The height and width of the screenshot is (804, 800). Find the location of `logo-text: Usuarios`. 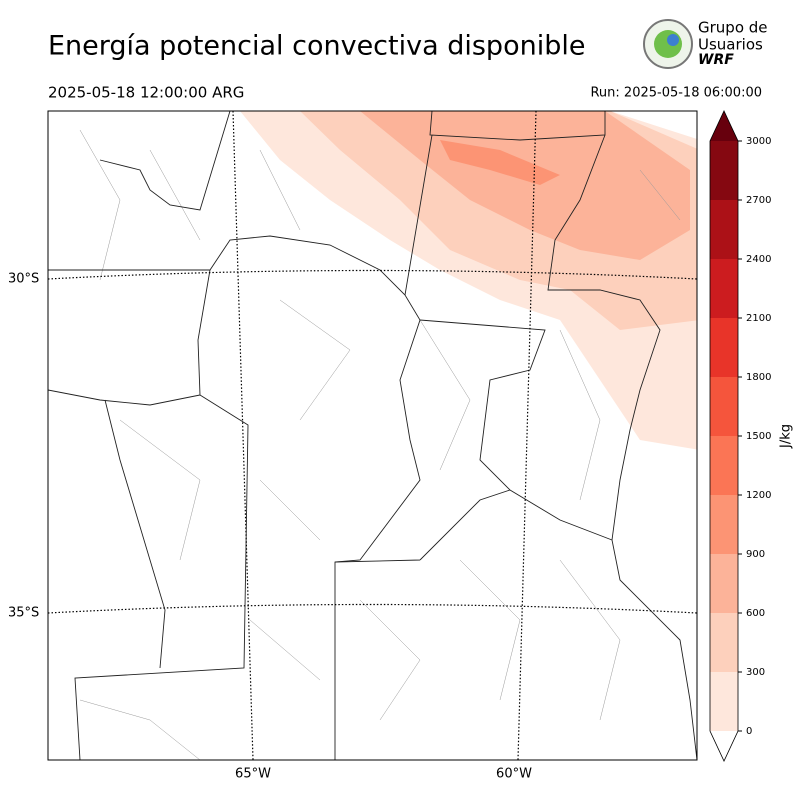

logo-text: Usuarios is located at coordinates (730, 45).